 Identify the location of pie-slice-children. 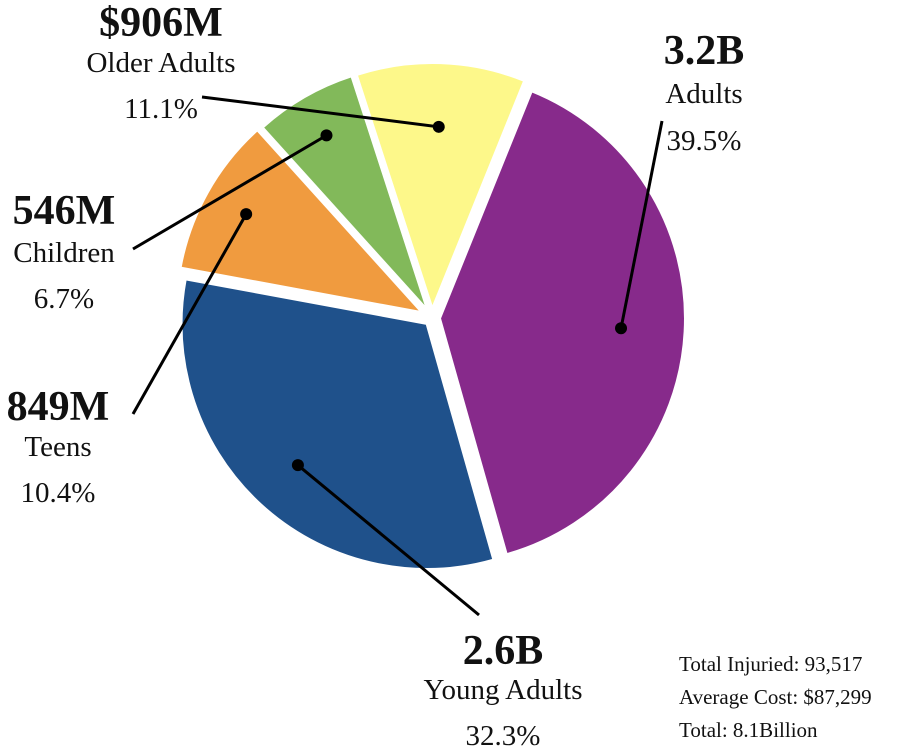
(344, 193).